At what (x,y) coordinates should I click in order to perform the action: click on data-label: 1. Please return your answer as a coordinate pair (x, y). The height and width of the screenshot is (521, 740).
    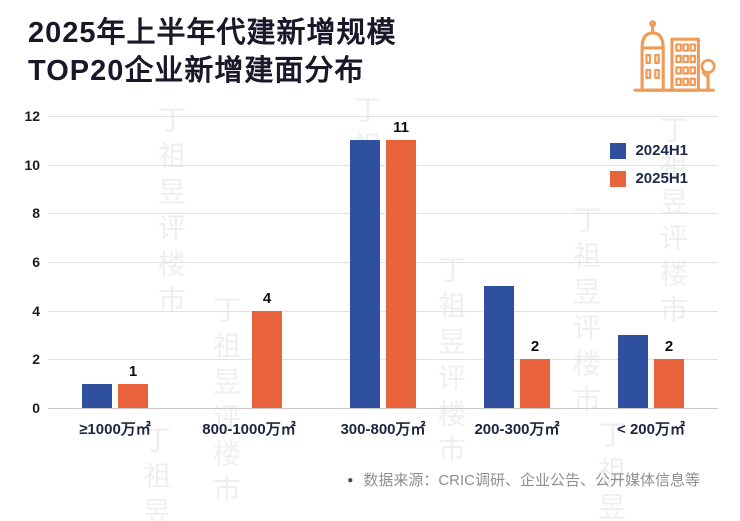
    Looking at the image, I should click on (133, 371).